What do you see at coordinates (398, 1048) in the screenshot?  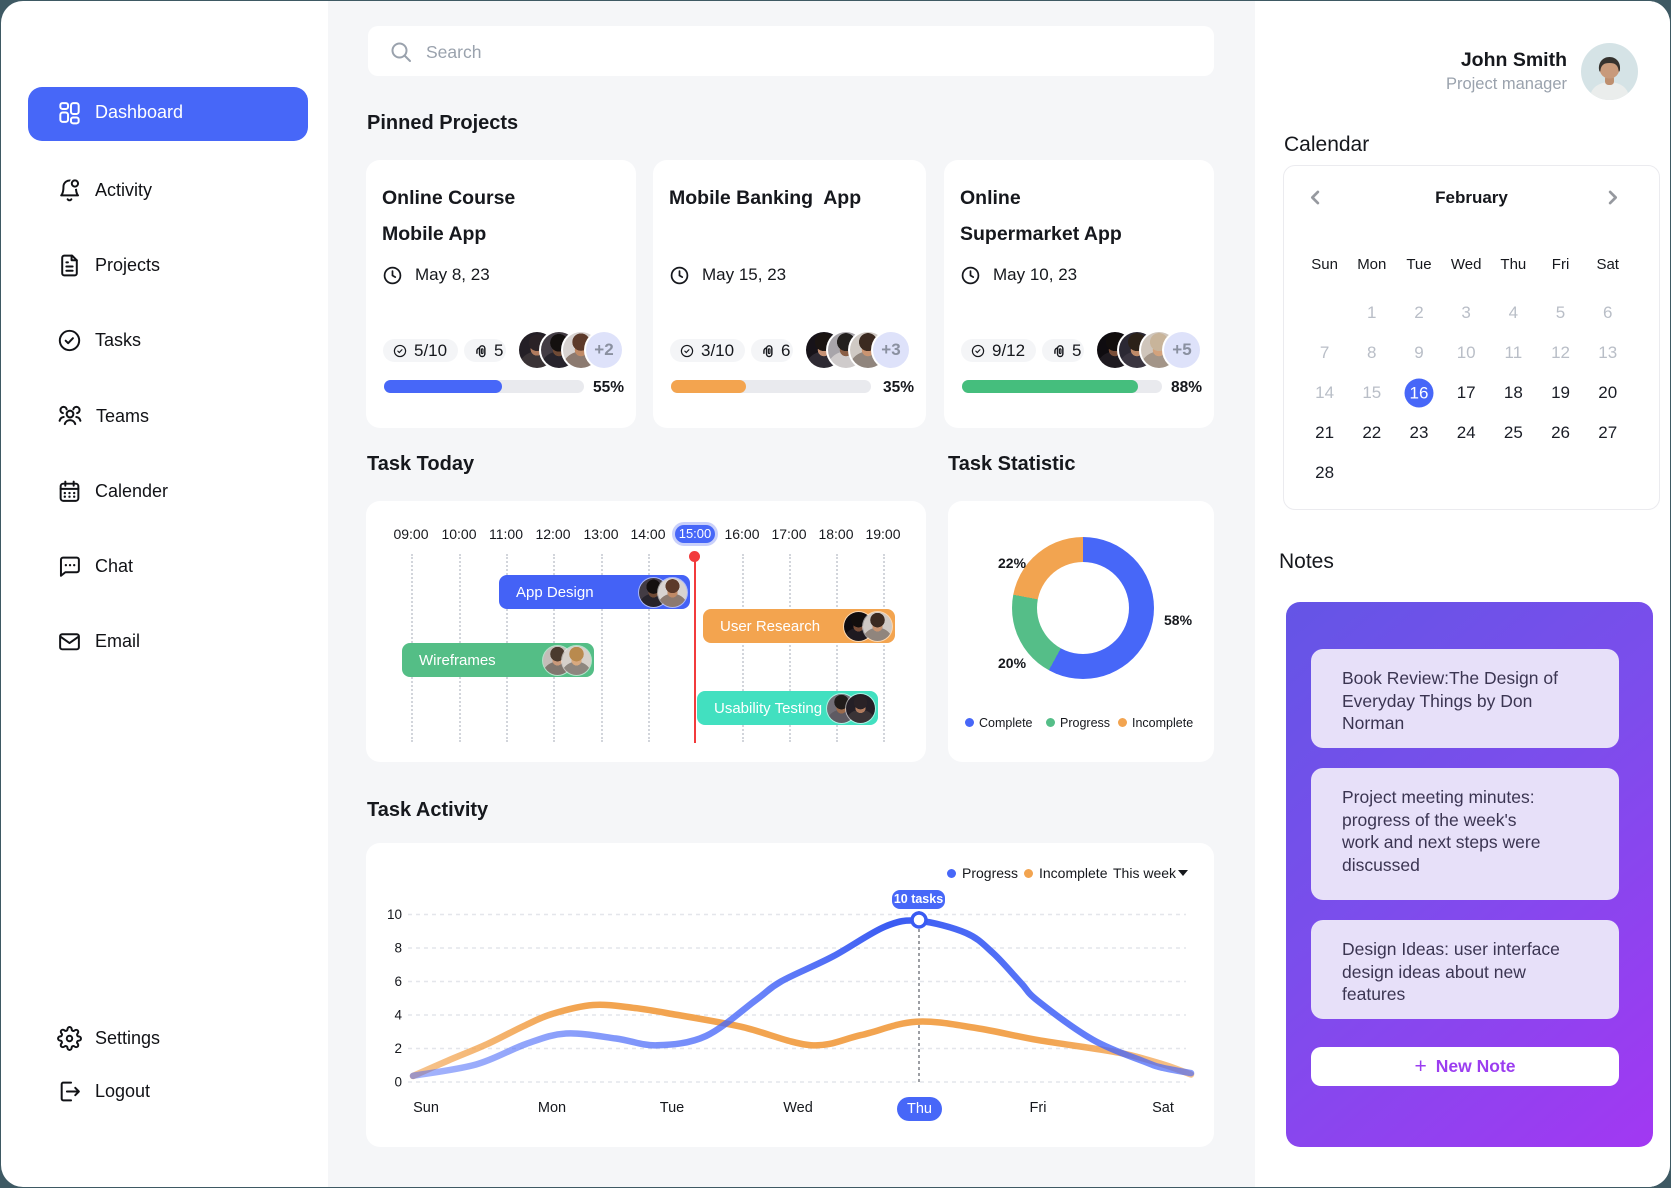 I see `svg-text: 2` at bounding box center [398, 1048].